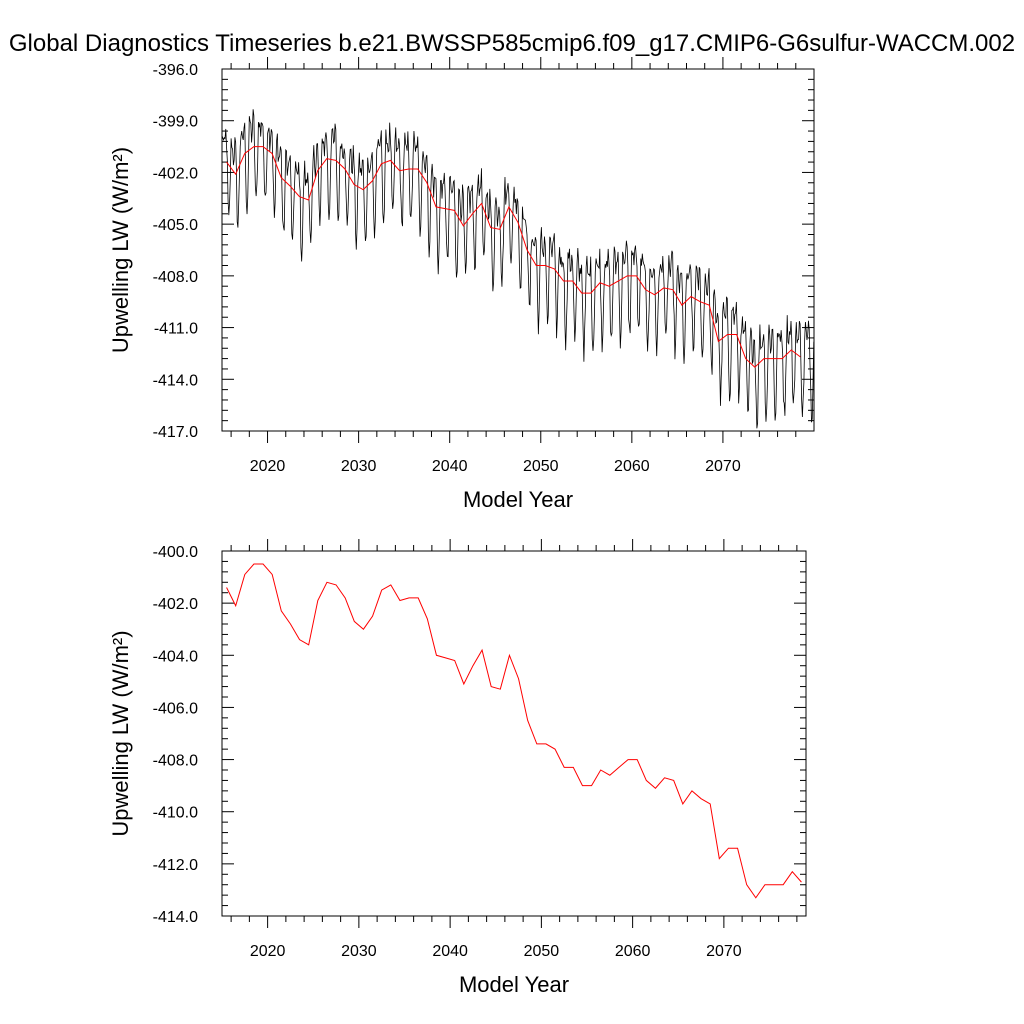  What do you see at coordinates (175, 865) in the screenshot?
I see `y-tick-label: -412.0` at bounding box center [175, 865].